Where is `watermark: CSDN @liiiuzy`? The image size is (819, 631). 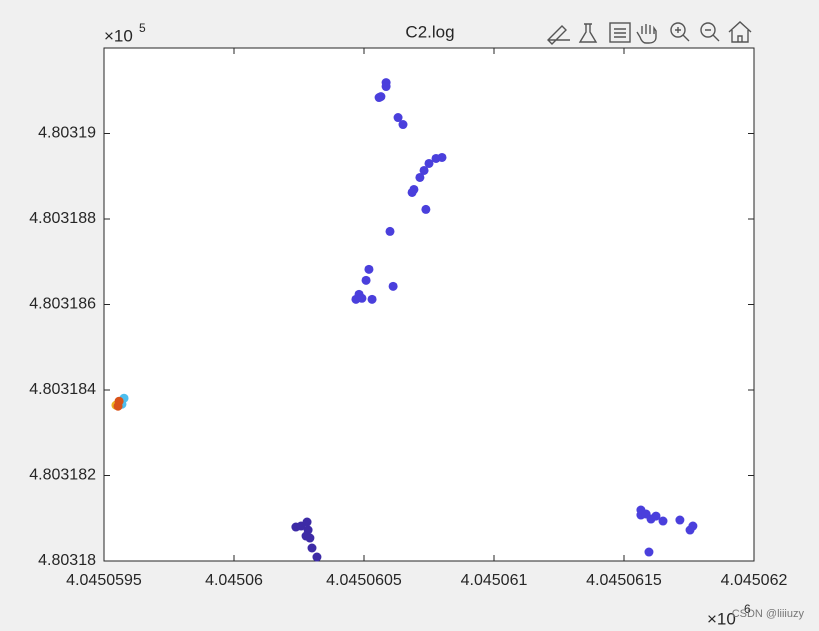
watermark: CSDN @liiiuzy is located at coordinates (768, 614).